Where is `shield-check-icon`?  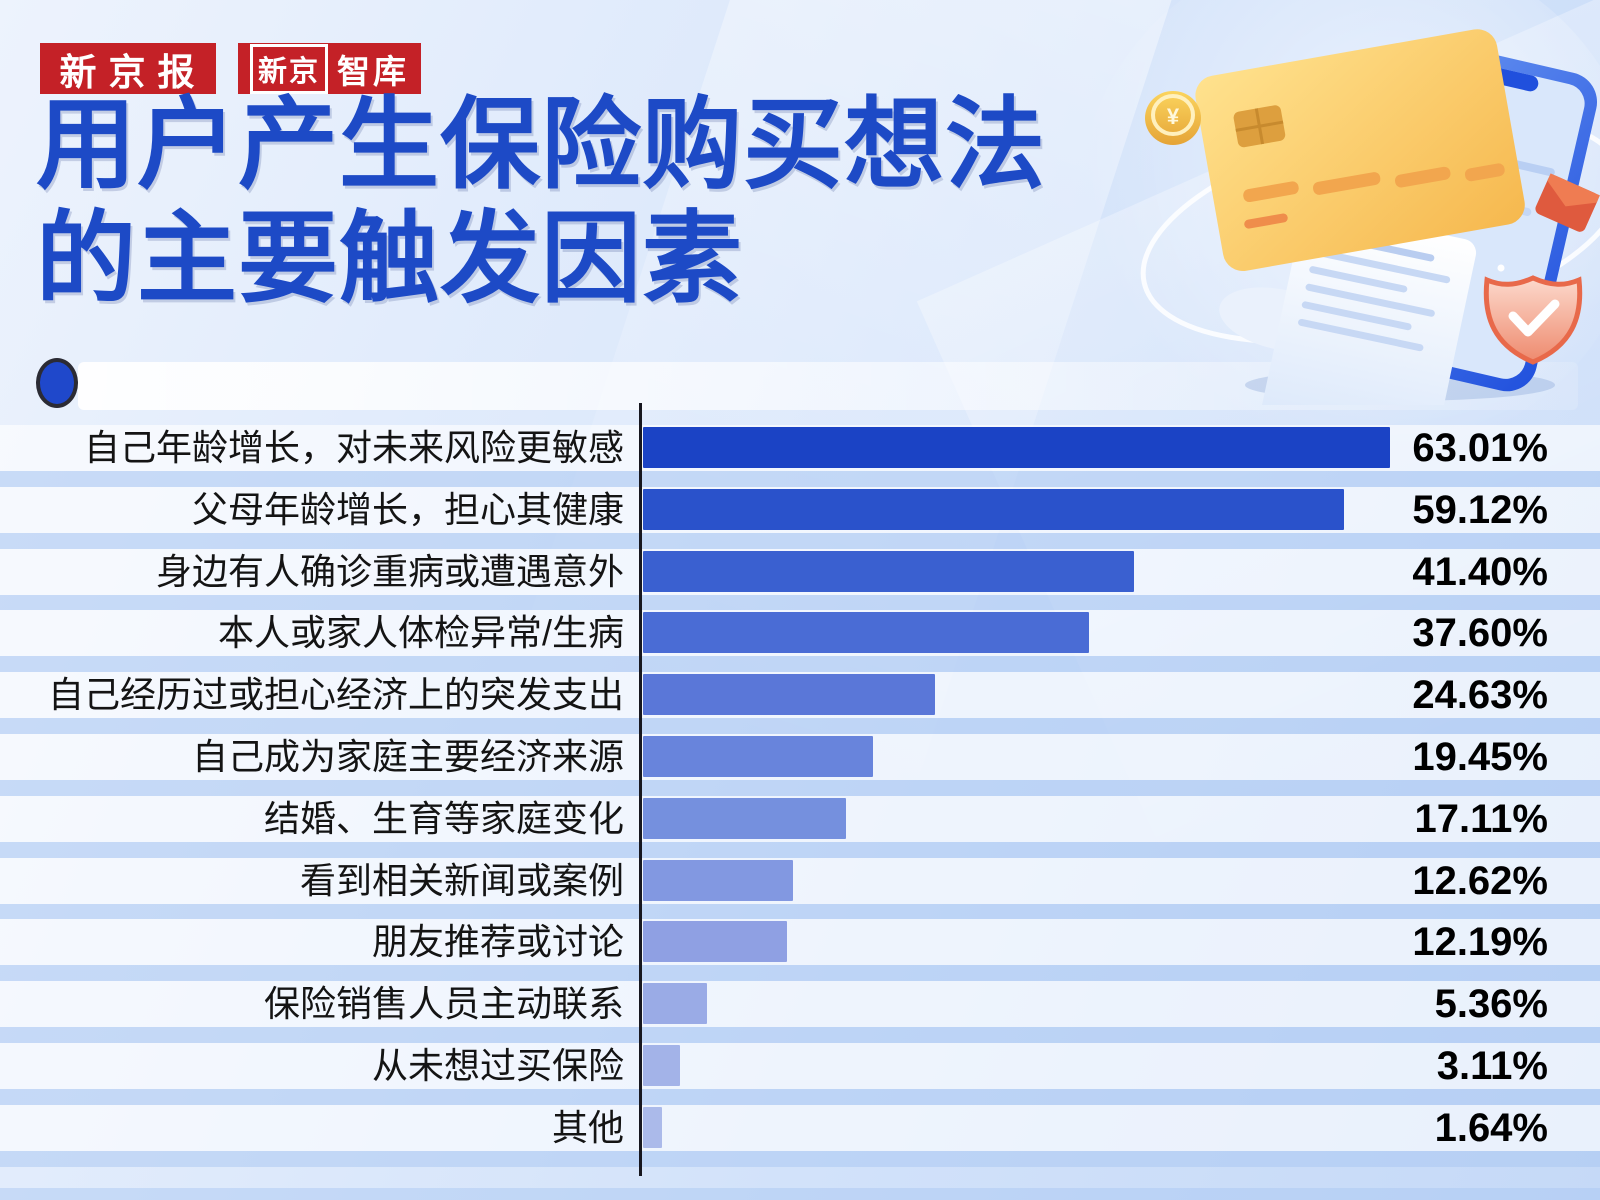
shield-check-icon is located at coordinates (1533, 314).